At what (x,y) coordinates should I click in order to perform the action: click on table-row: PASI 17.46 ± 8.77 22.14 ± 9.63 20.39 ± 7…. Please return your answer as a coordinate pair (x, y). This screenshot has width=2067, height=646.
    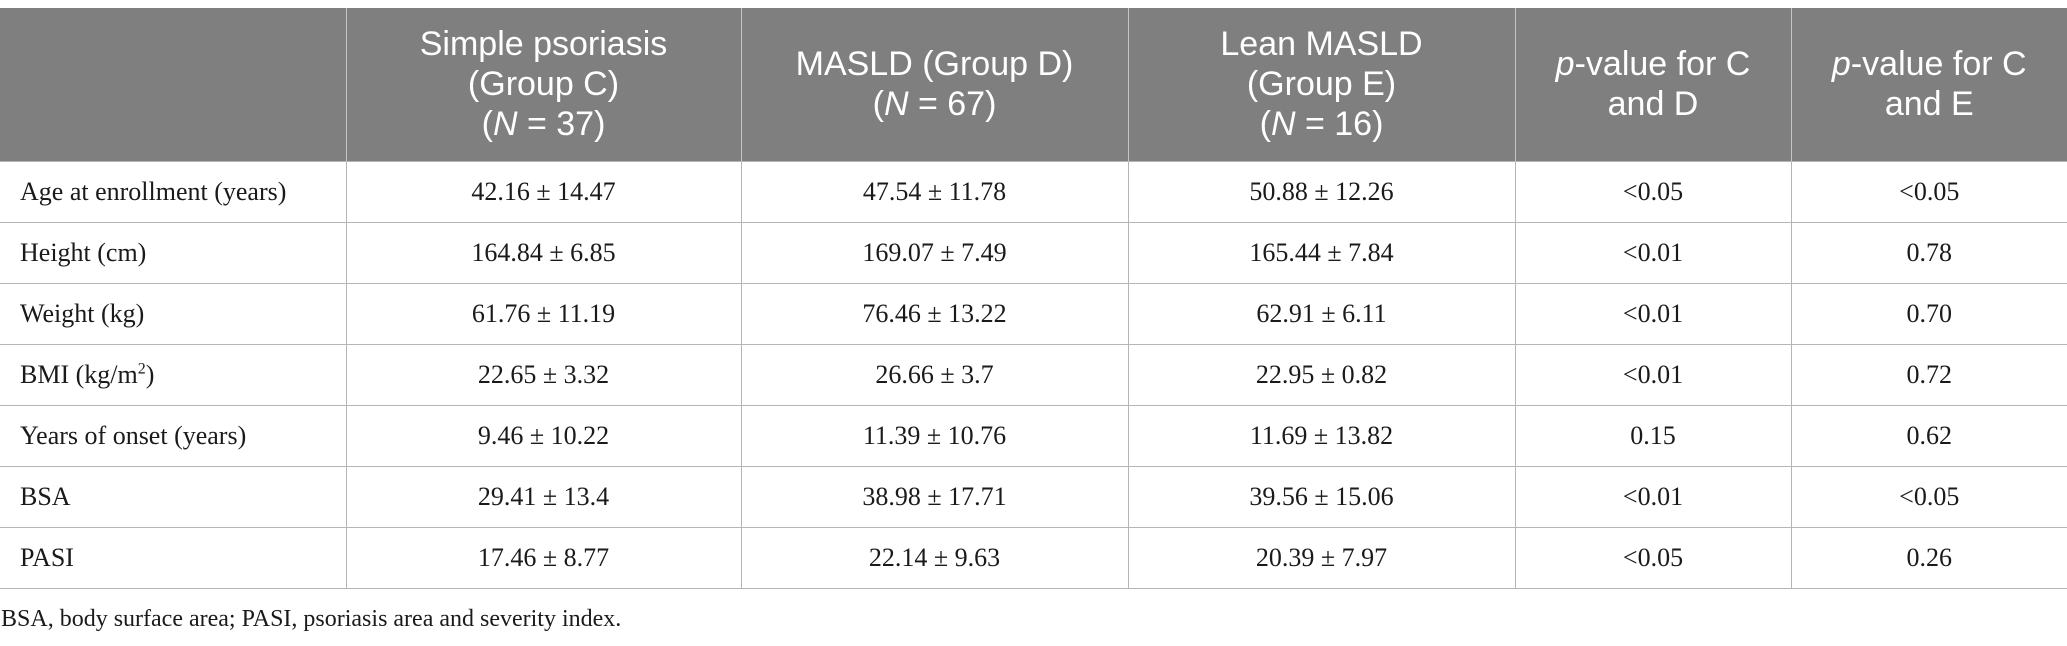
    Looking at the image, I should click on (1033, 557).